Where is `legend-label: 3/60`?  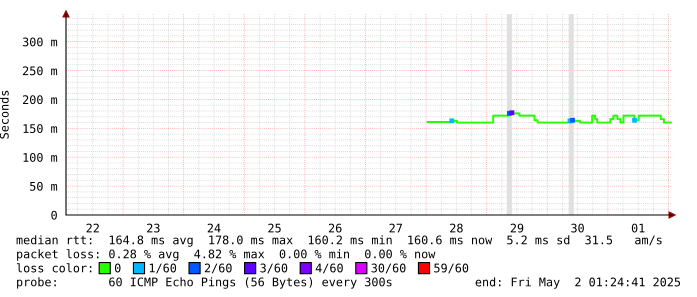
legend-label: 3/60 is located at coordinates (274, 269).